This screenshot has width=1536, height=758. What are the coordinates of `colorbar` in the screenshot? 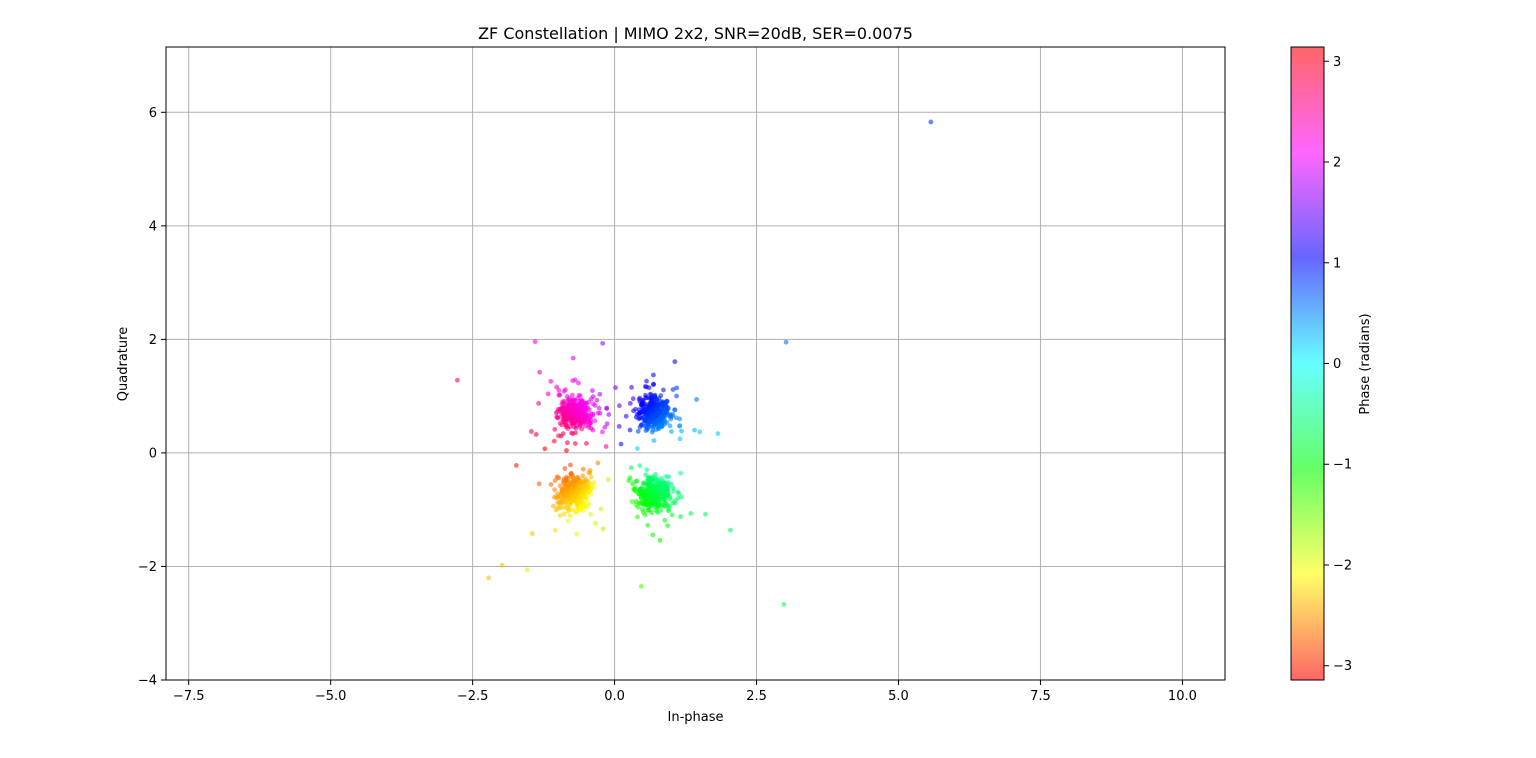 It's located at (1307, 363).